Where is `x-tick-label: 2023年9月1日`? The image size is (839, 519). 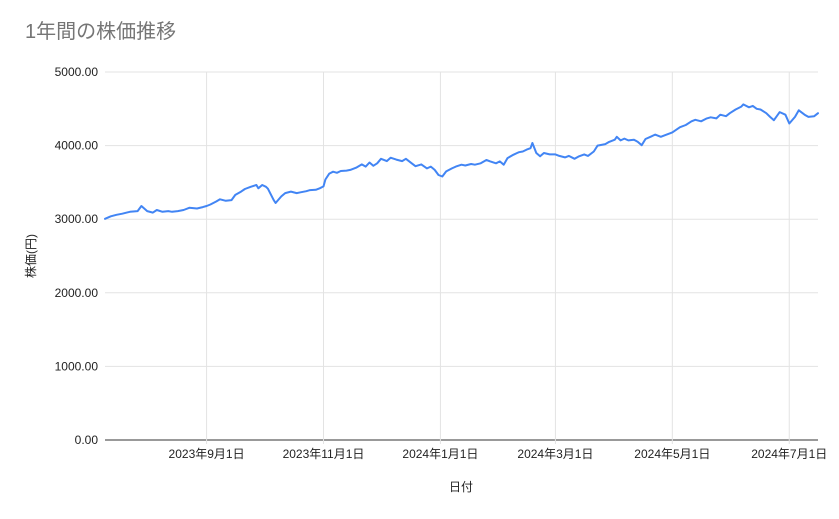 x-tick-label: 2023年9月1日 is located at coordinates (207, 454).